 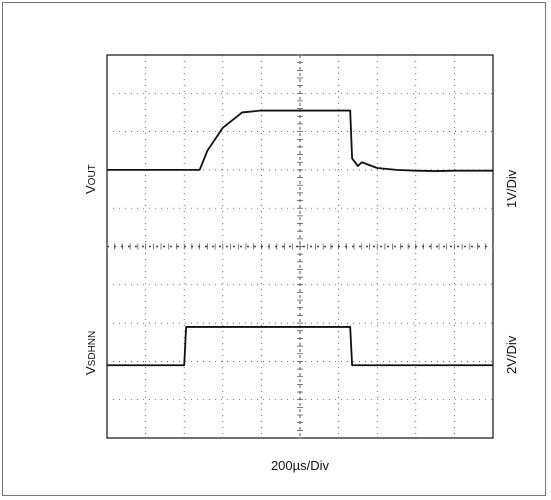 What do you see at coordinates (300, 346) in the screenshot?
I see `vsdhnn-trace` at bounding box center [300, 346].